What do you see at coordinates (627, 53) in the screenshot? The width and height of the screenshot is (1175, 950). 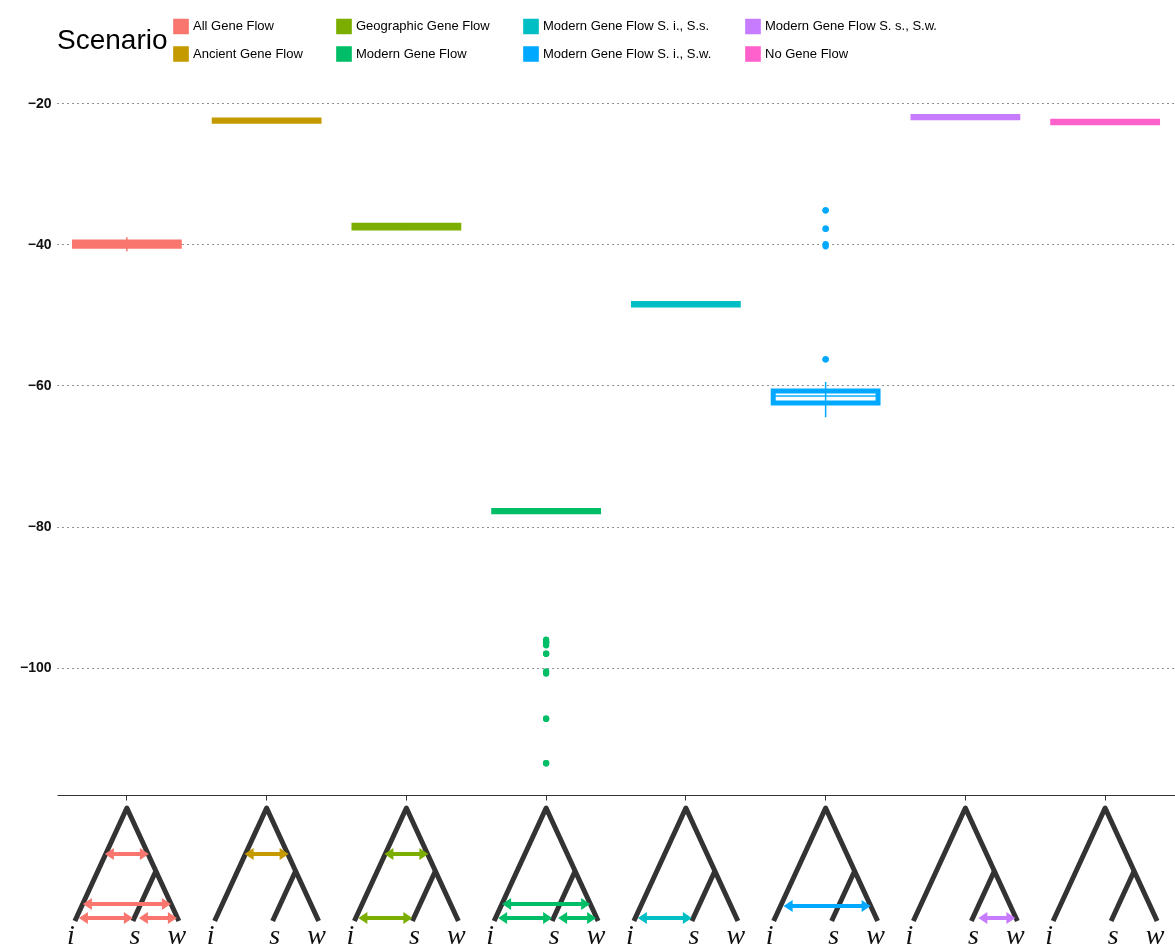 I see `legend-label: Modern Gene Flow S. i., S.w.` at bounding box center [627, 53].